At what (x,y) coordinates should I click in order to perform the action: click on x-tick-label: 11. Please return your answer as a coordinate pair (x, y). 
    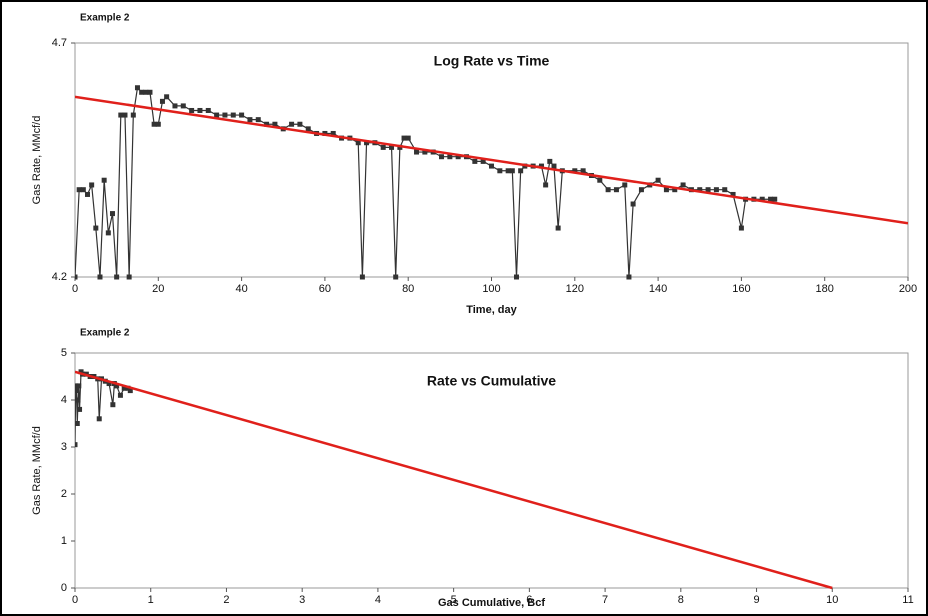
    Looking at the image, I should click on (907, 600).